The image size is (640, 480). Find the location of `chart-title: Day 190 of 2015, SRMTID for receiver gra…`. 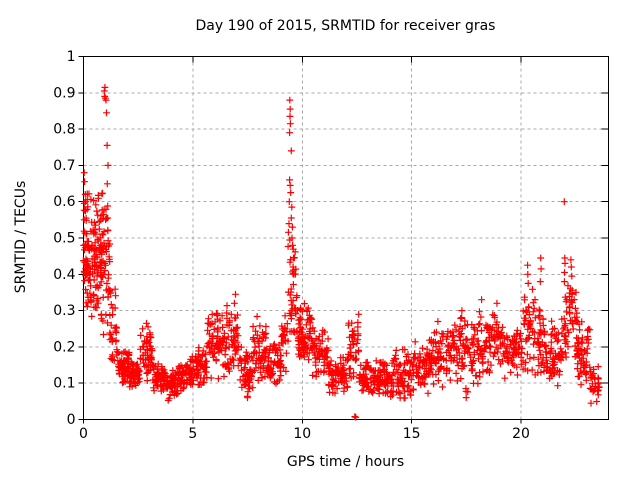

chart-title: Day 190 of 2015, SRMTID for receiver gra… is located at coordinates (345, 26).